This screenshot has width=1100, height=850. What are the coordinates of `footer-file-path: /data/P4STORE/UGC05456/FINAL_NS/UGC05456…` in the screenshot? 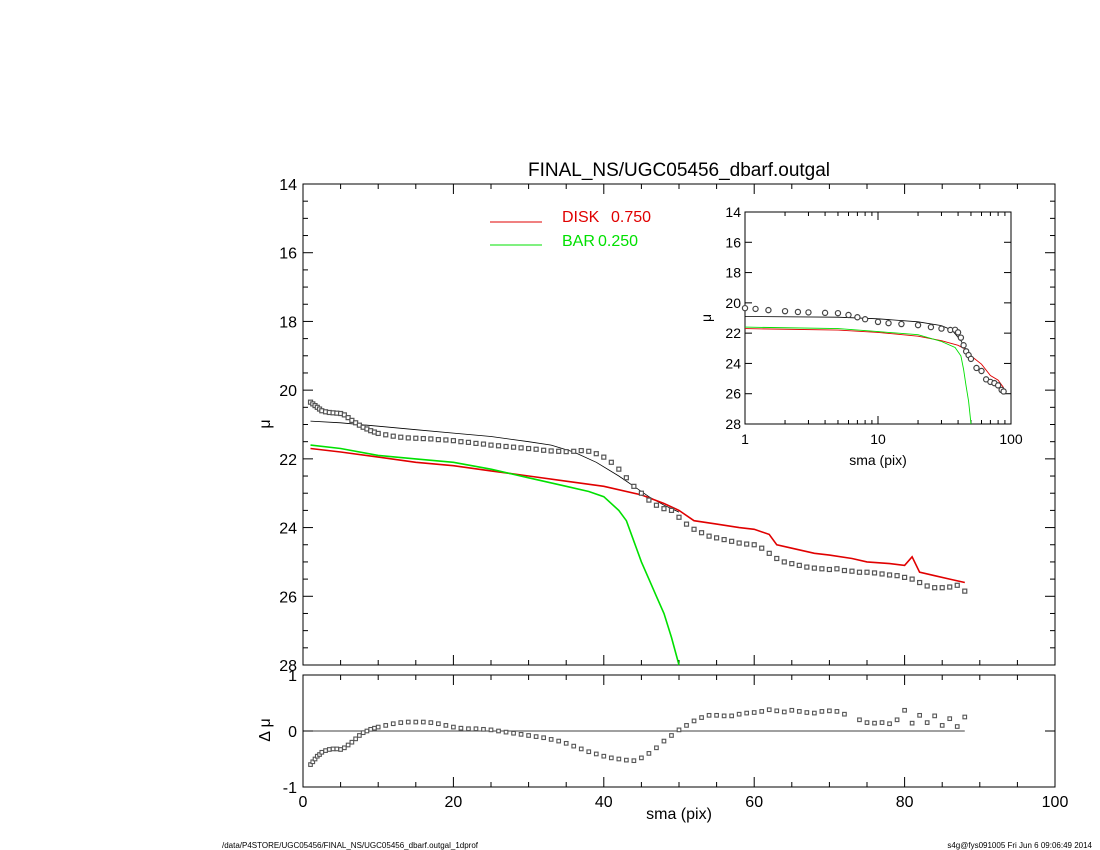 It's located at (350, 845).